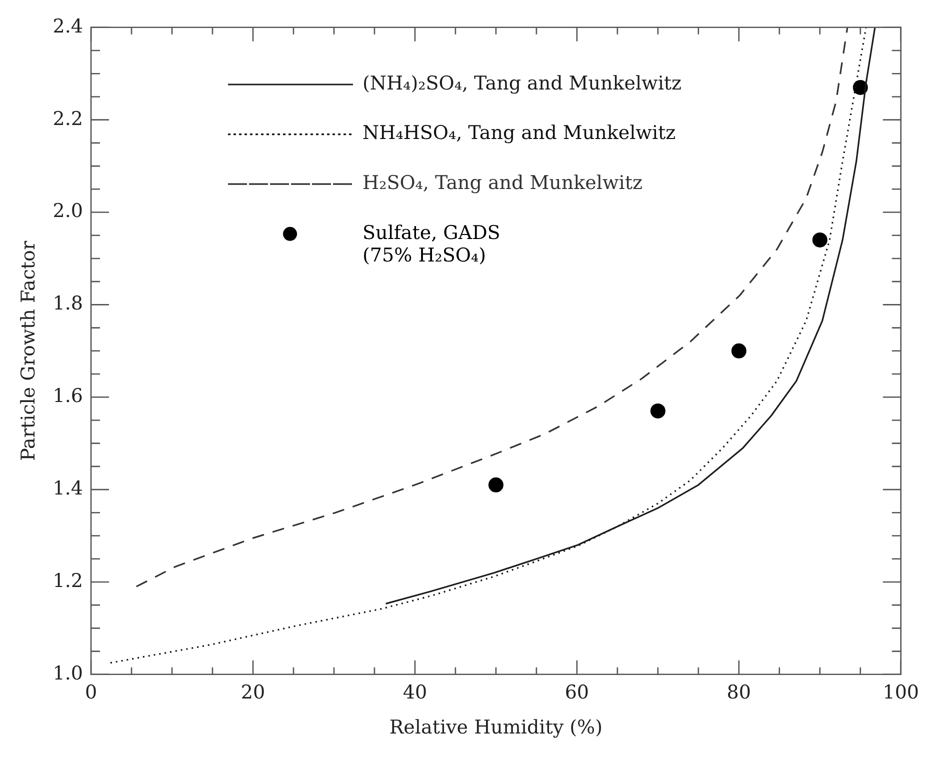 The height and width of the screenshot is (759, 935). I want to click on x-tick-label: 0, so click(91, 693).